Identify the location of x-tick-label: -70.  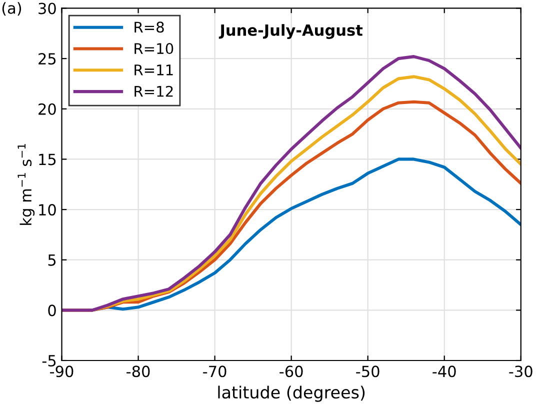
(214, 372).